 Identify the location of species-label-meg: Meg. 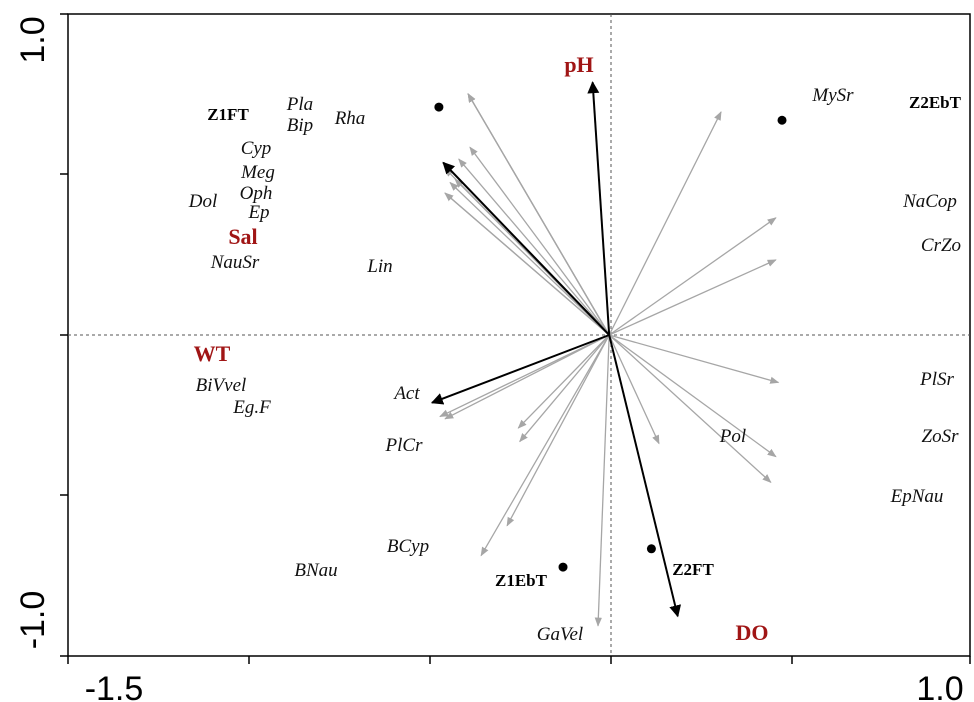
(257, 172).